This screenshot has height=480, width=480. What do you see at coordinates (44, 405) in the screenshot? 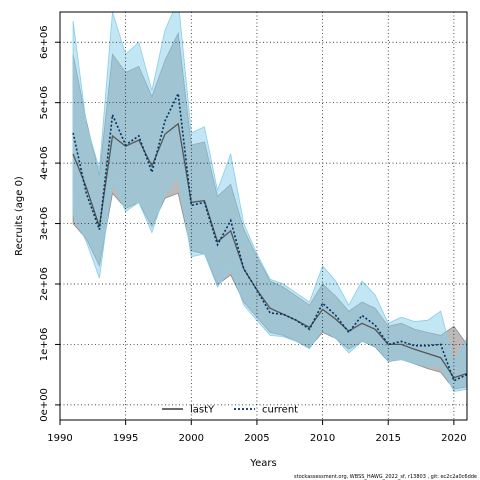
I see `y-tick-label: 0e+00` at bounding box center [44, 405].